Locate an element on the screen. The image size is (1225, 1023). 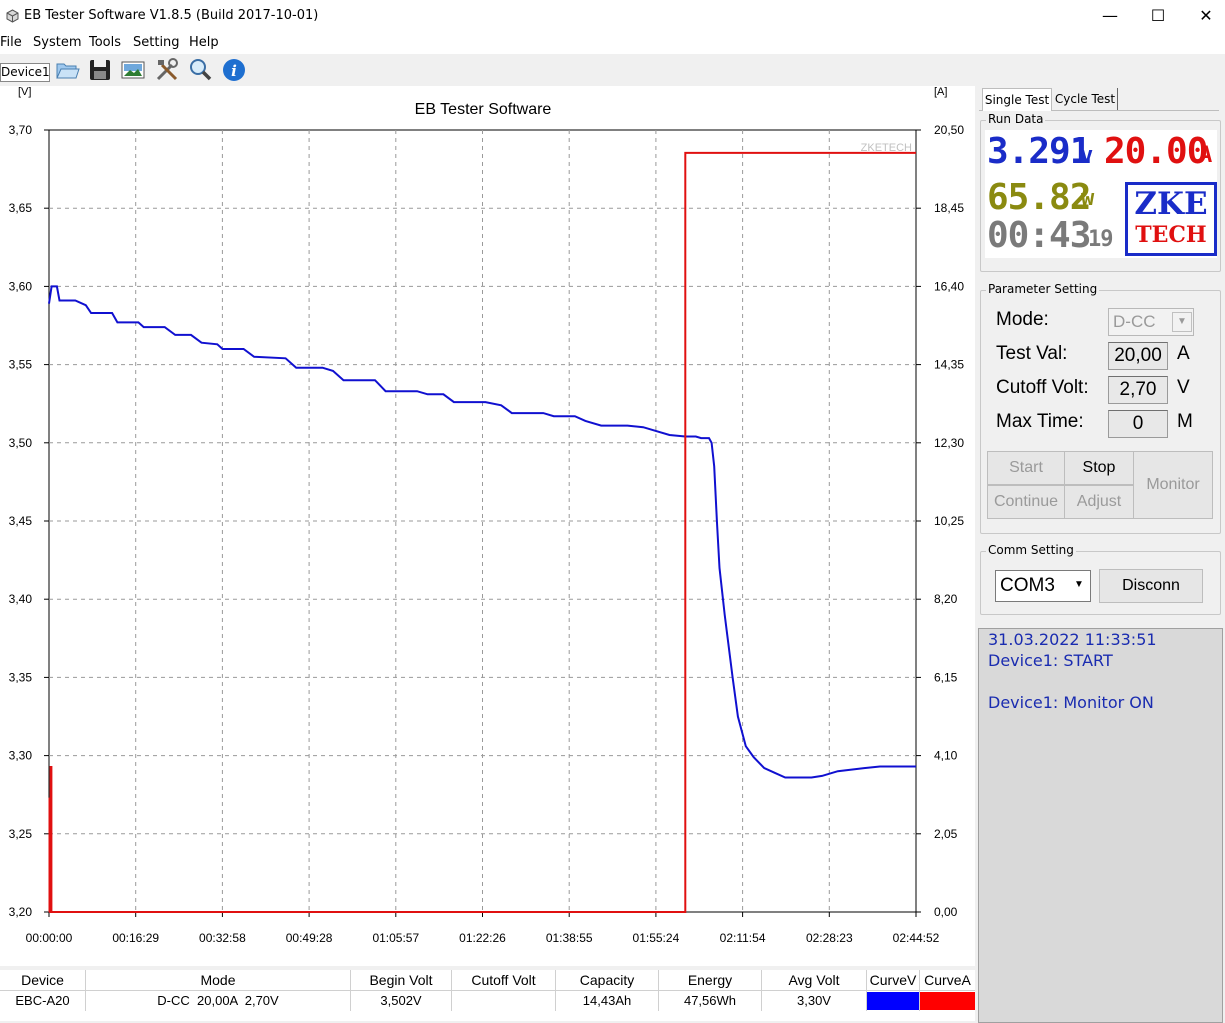
menu-tools: Tools is located at coordinates (105, 42).